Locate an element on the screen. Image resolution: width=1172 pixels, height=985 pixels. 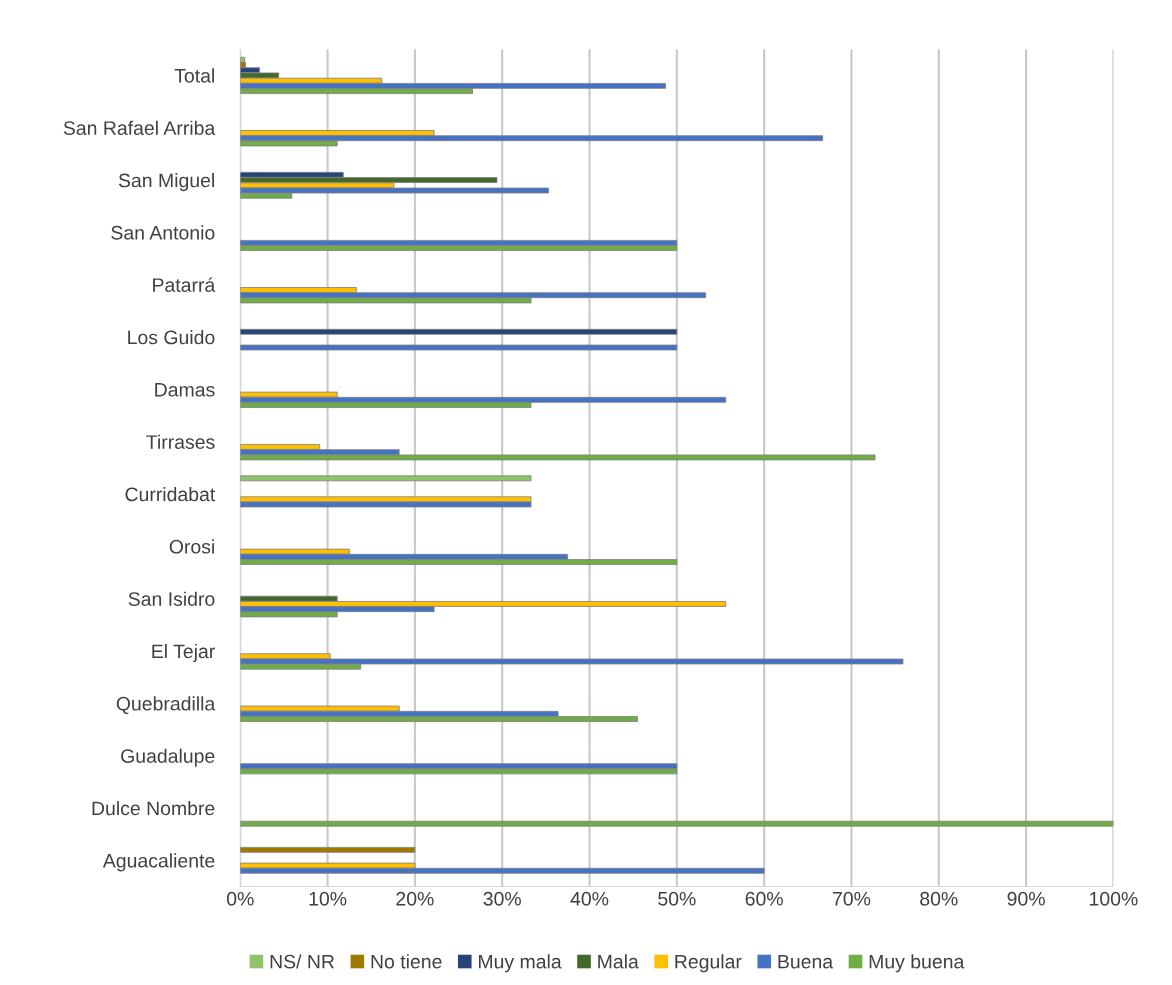
y-tick-label: Damas is located at coordinates (185, 390).